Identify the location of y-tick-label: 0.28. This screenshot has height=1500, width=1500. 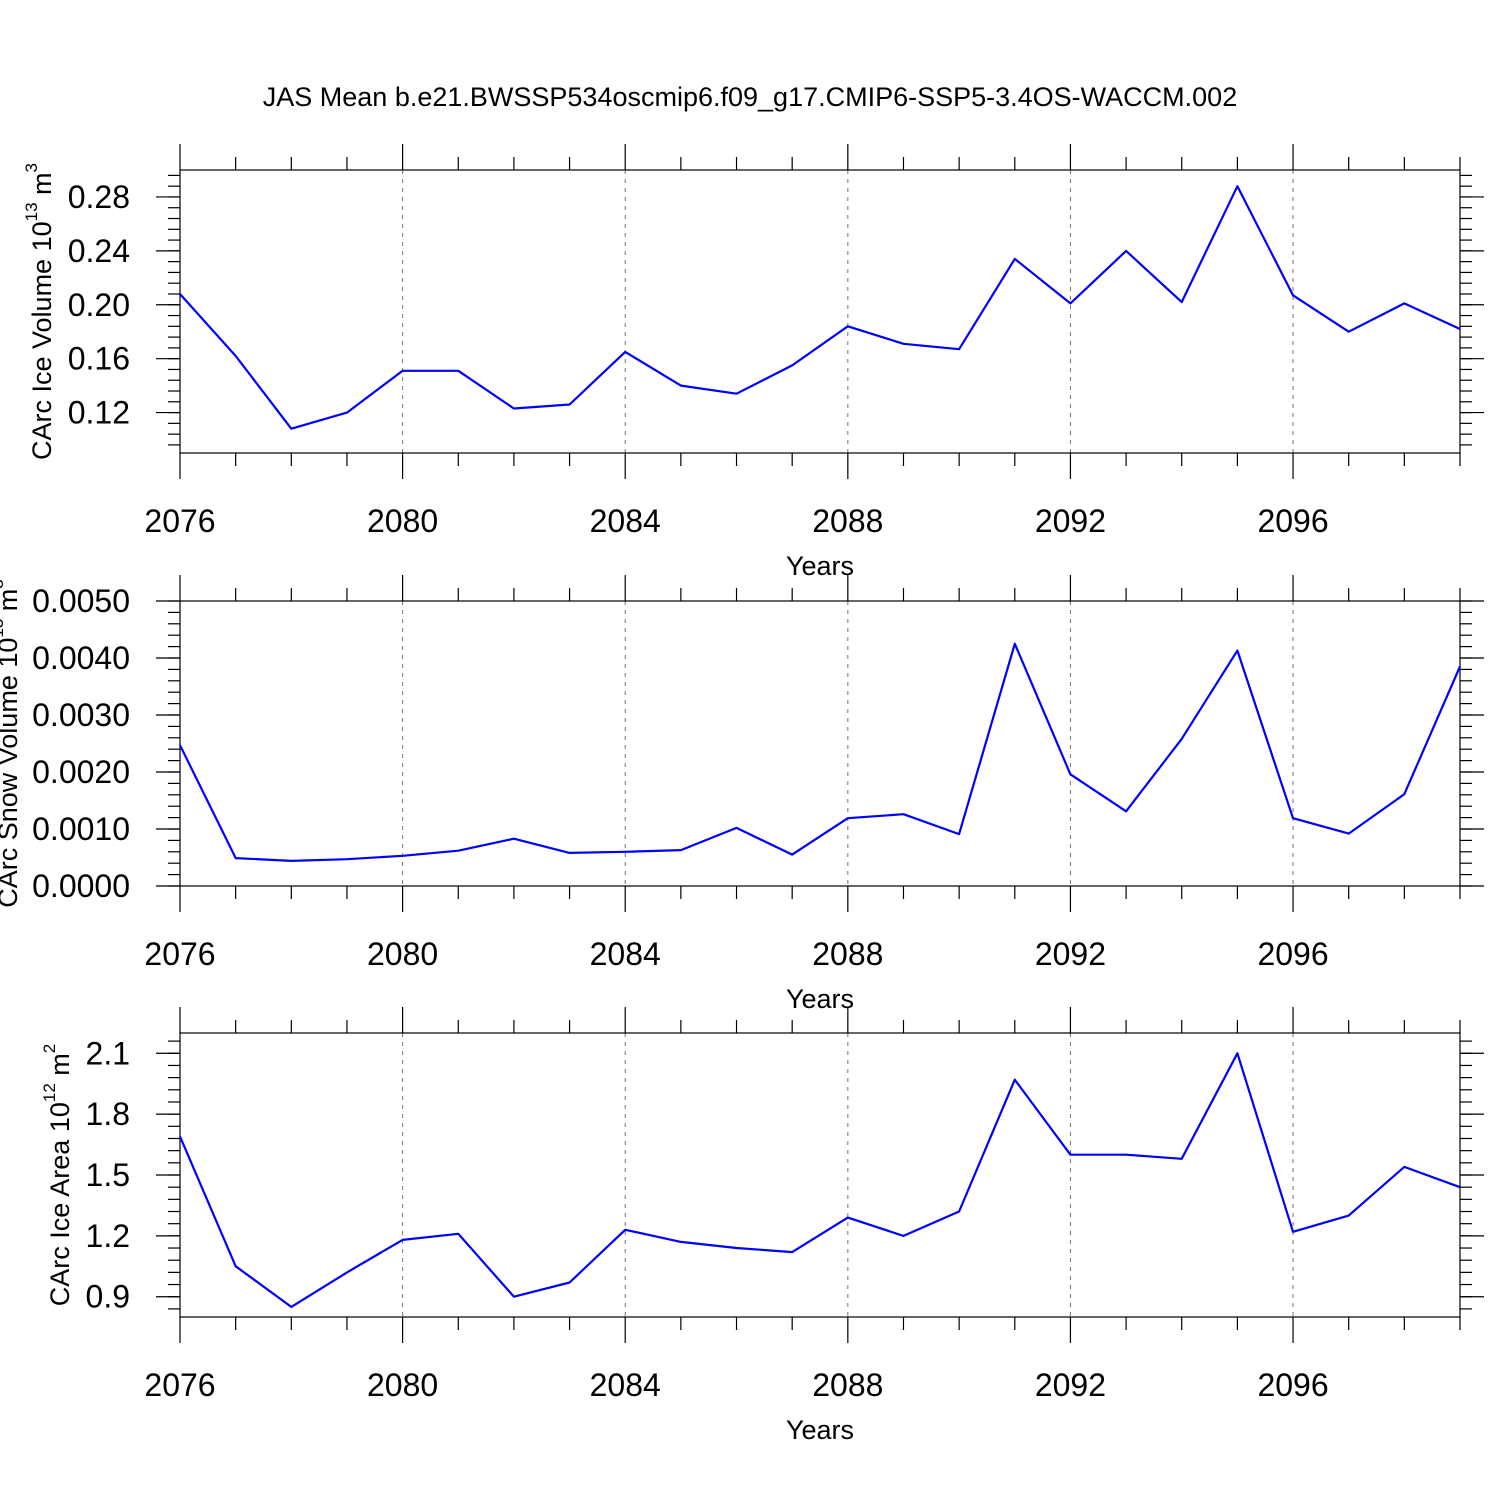
(99, 197).